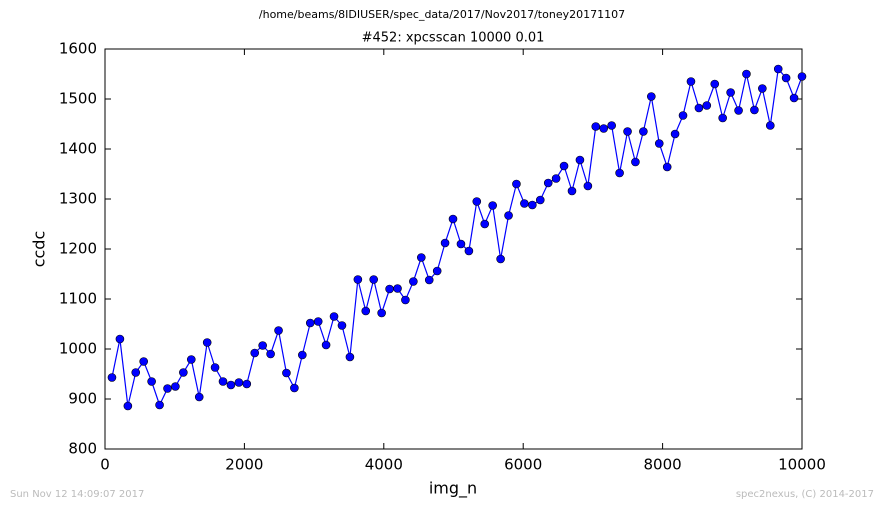  Describe the element at coordinates (78, 149) in the screenshot. I see `y-tick-label: 1400` at that location.